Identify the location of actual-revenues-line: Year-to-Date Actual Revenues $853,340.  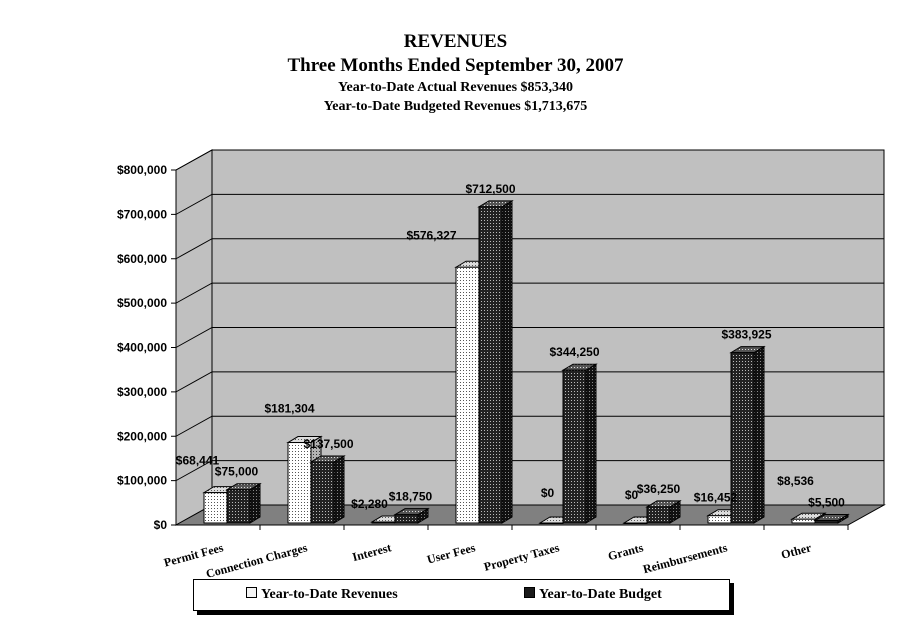
(455, 87).